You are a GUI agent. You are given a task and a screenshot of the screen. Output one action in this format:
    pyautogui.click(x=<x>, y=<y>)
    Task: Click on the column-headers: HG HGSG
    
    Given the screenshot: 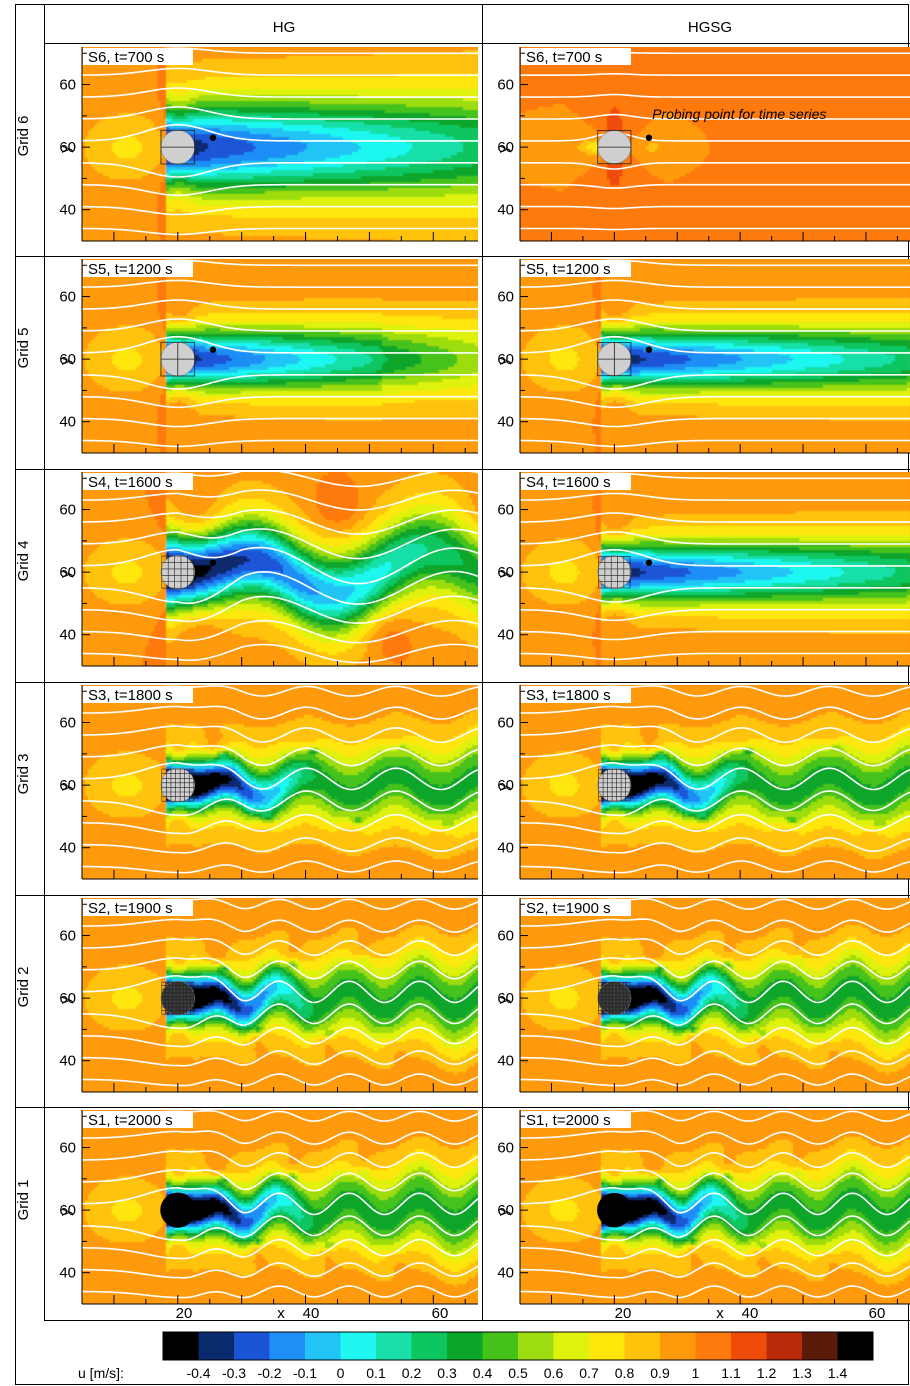 What is the action you would take?
    pyautogui.click(x=502, y=27)
    